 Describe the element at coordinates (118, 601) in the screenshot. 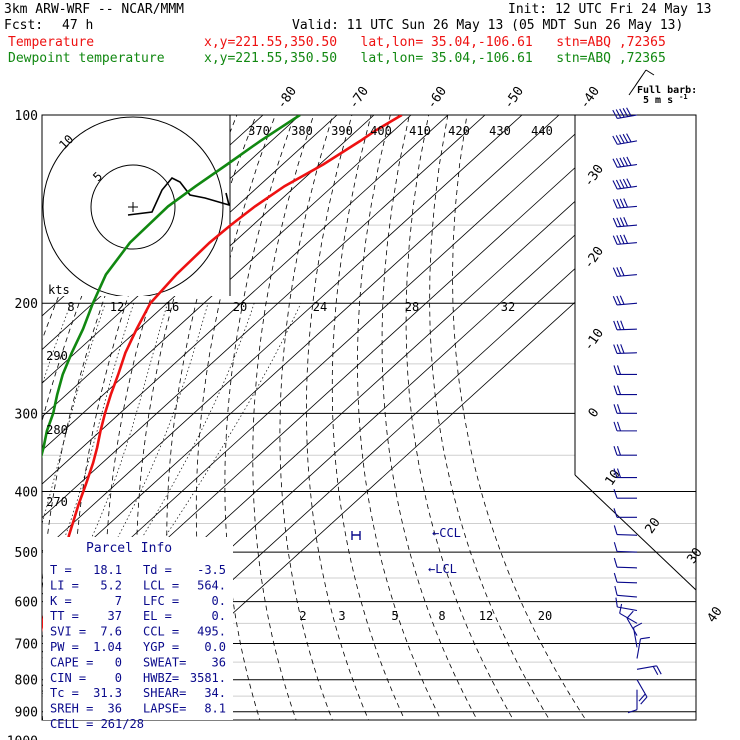

I see `parcel-value-left: 7` at that location.